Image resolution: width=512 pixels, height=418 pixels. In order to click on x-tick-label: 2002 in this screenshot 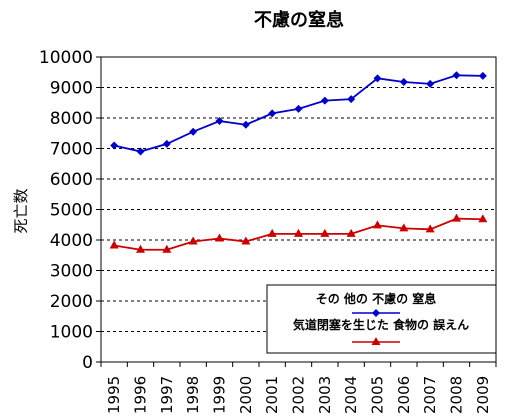, I will do `click(299, 395)`.